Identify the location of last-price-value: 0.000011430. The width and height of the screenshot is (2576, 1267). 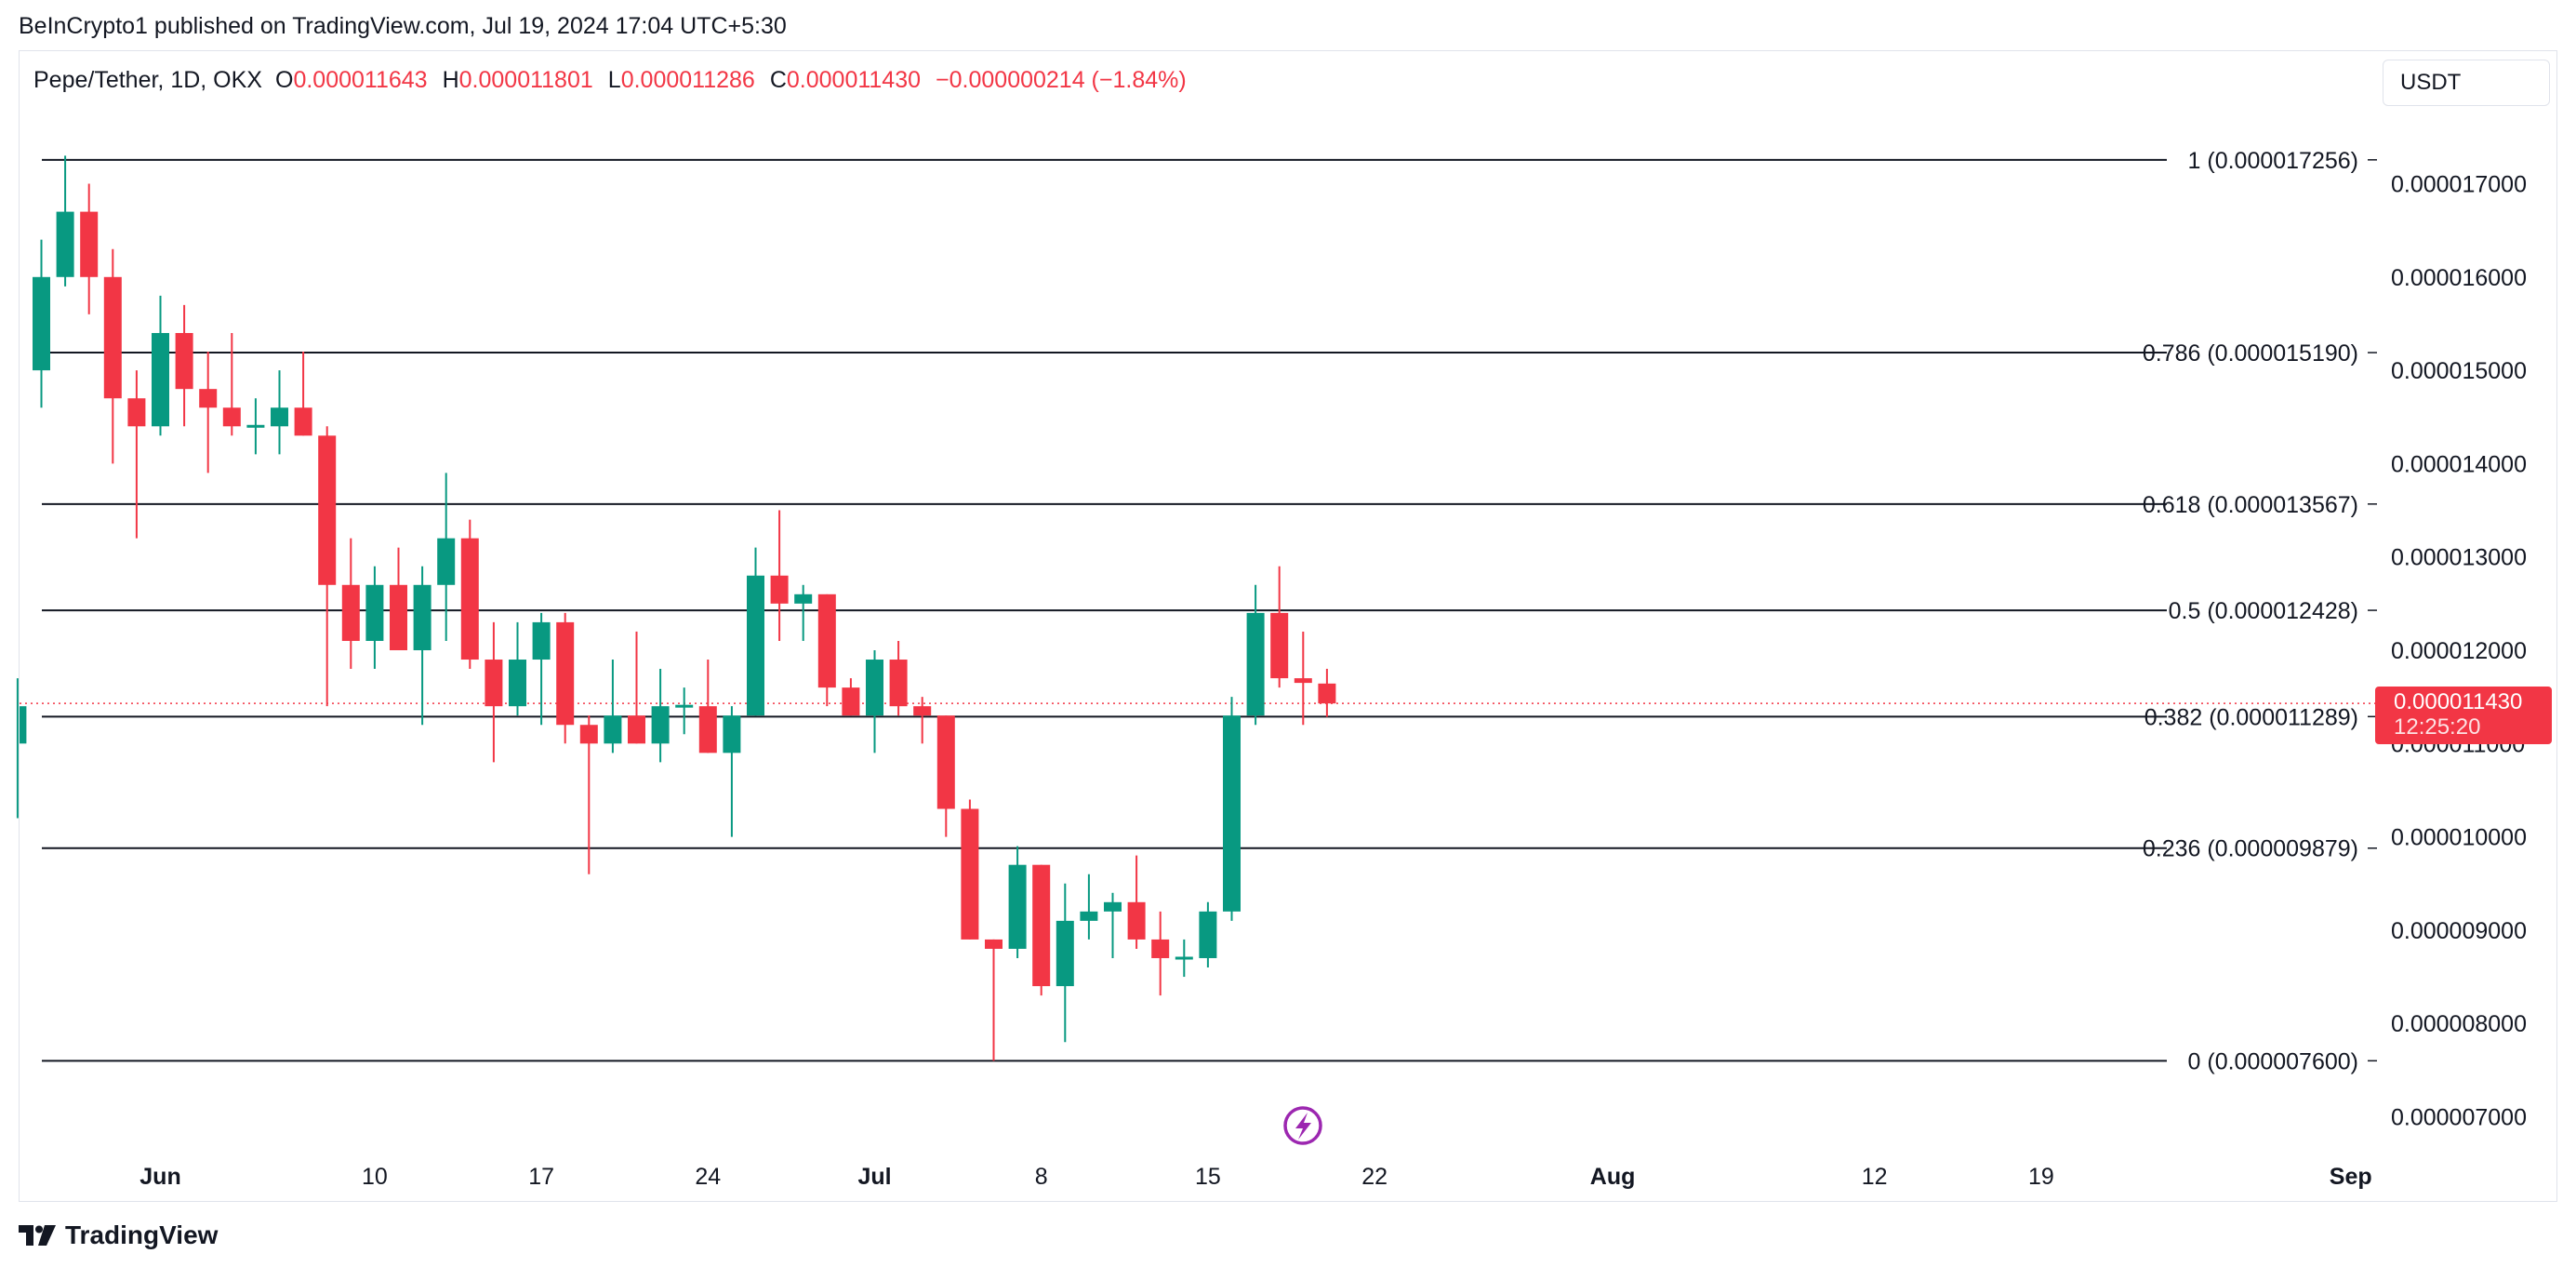
(2458, 702).